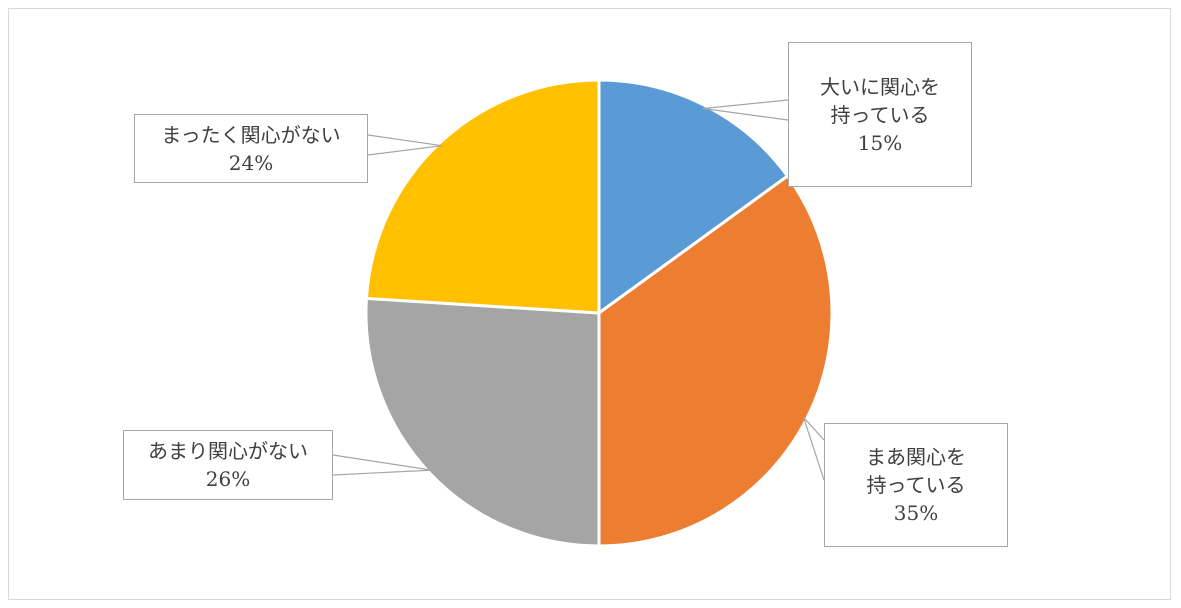  Describe the element at coordinates (251, 134) in the screenshot. I see `label-line: まったく関心がない` at that location.